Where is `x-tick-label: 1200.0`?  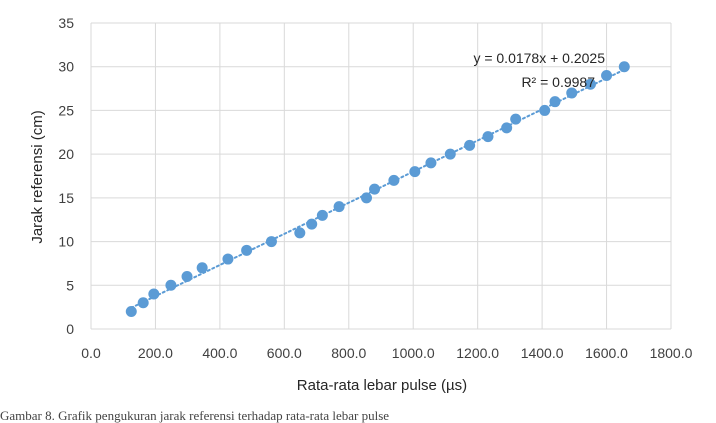
x-tick-label: 1200.0 is located at coordinates (477, 353).